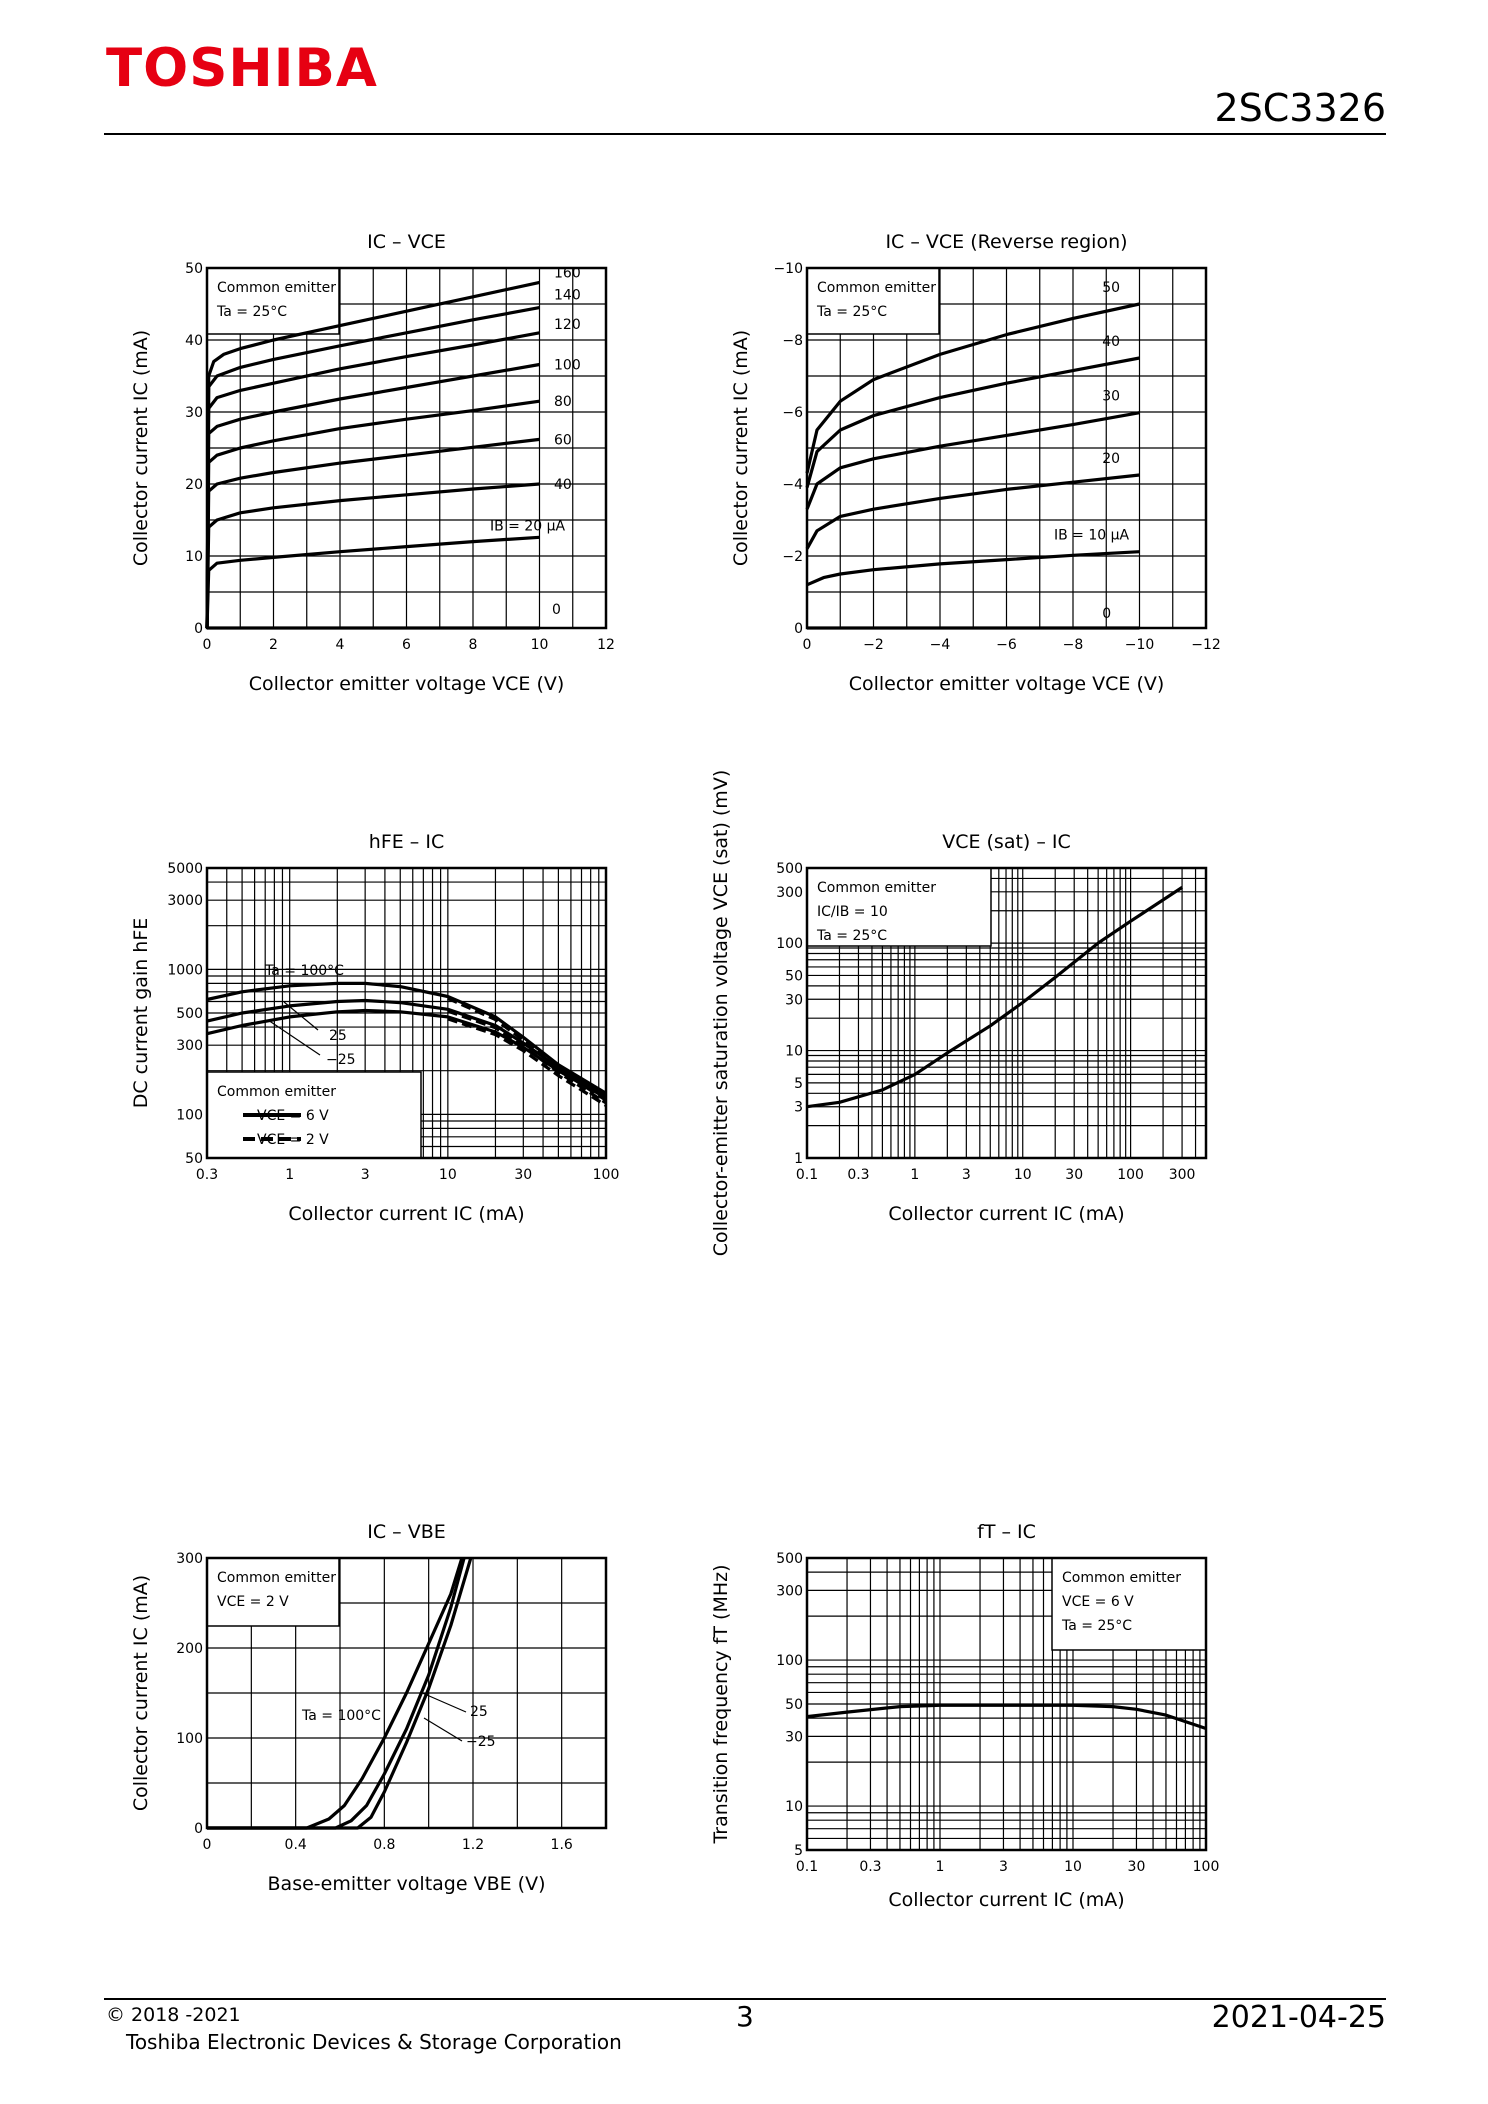 The width and height of the screenshot is (1488, 2104). What do you see at coordinates (173, 2015) in the screenshot?
I see `copyright: © 2018 -2021` at bounding box center [173, 2015].